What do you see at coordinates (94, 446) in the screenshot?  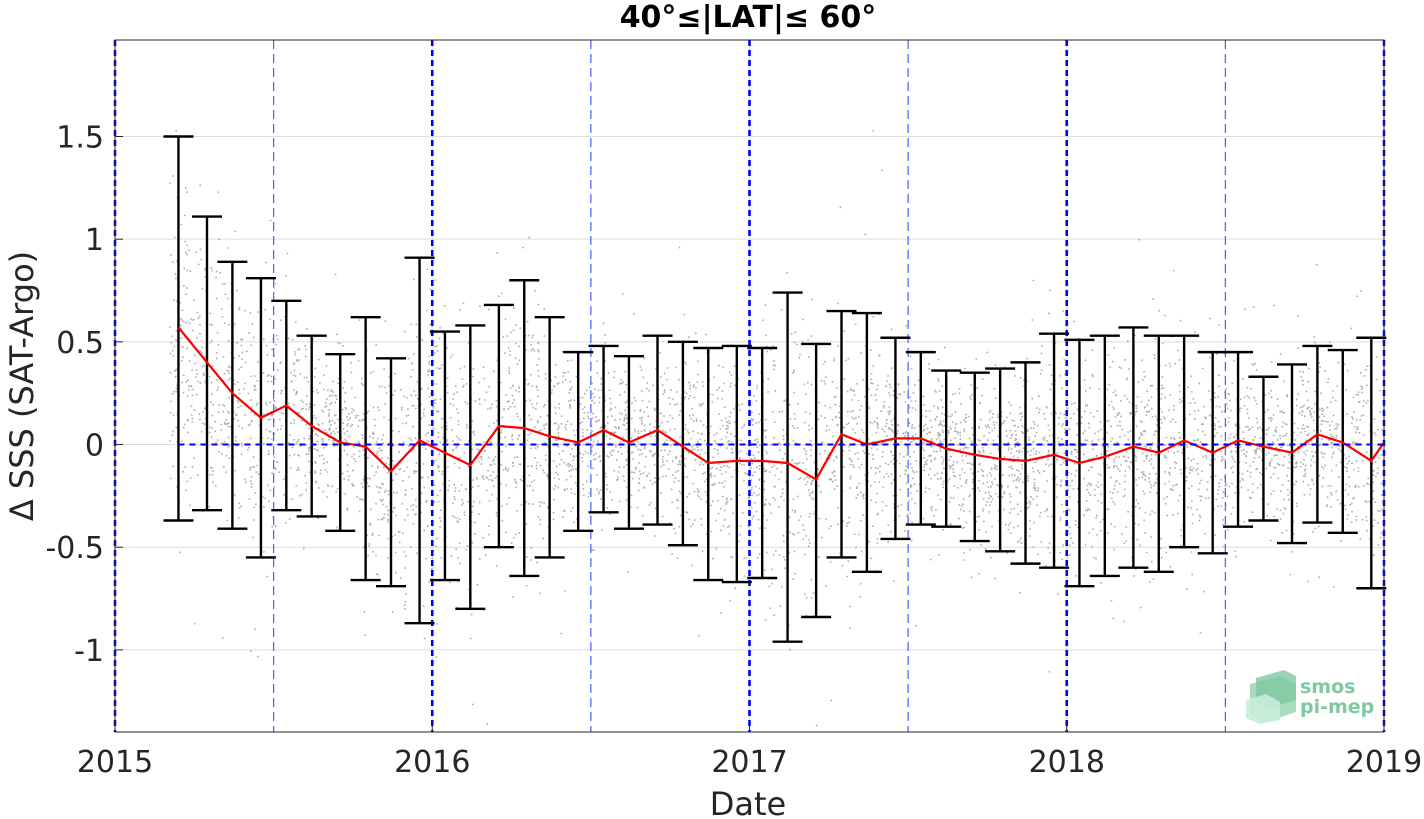 I see `y-tick-label: 0` at bounding box center [94, 446].